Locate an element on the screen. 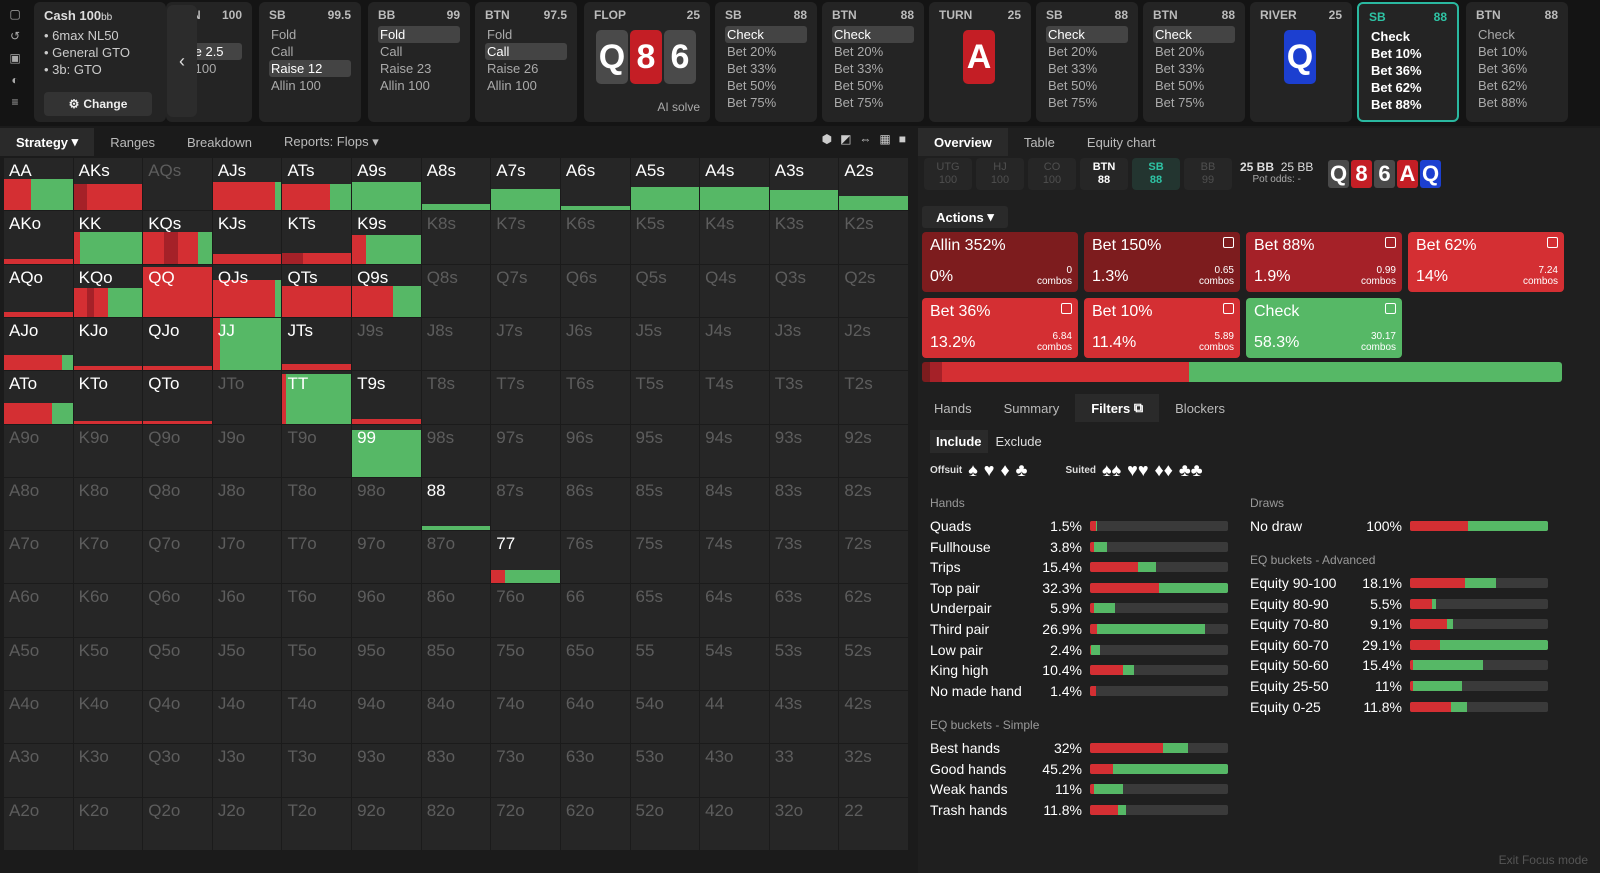  hand-cell: K6o is located at coordinates (108, 610).